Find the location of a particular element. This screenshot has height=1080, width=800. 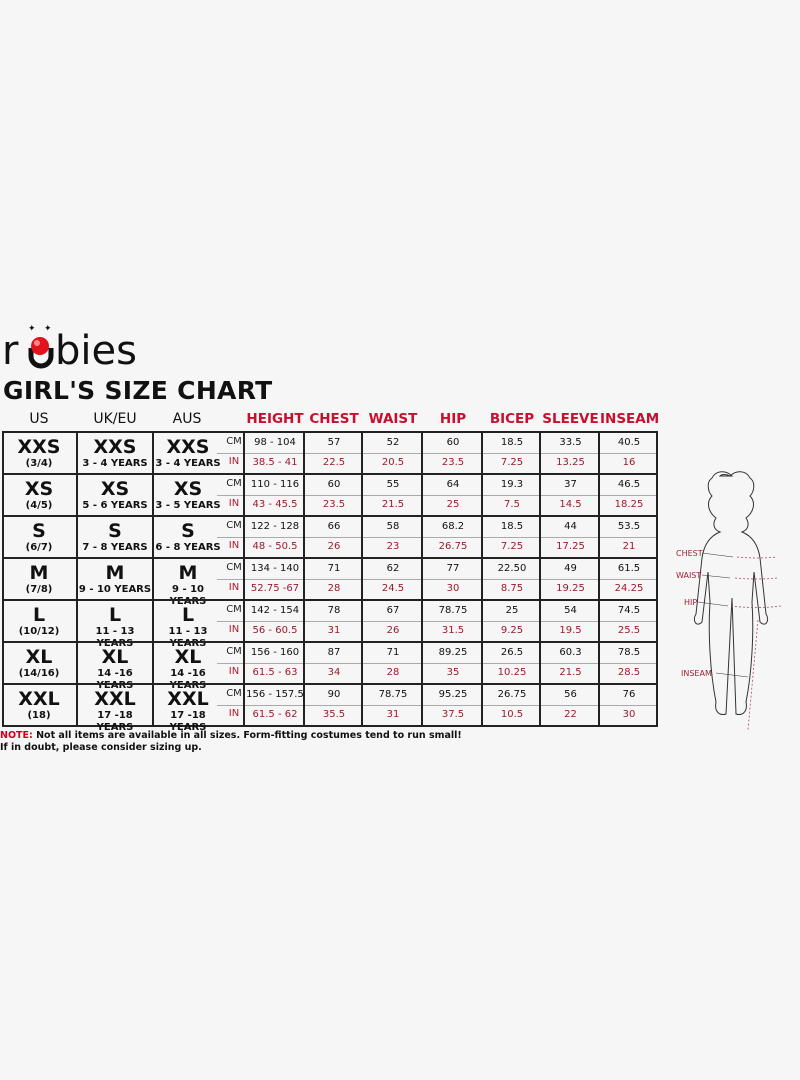

value-cm: 74.5 is located at coordinates (629, 610).